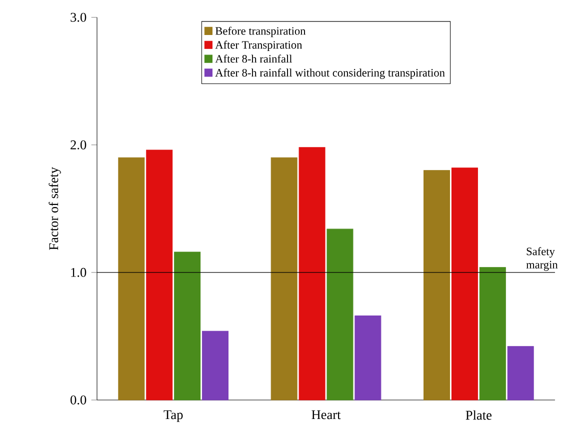  Describe the element at coordinates (78, 400) in the screenshot. I see `y-tick-label: 0.0` at that location.